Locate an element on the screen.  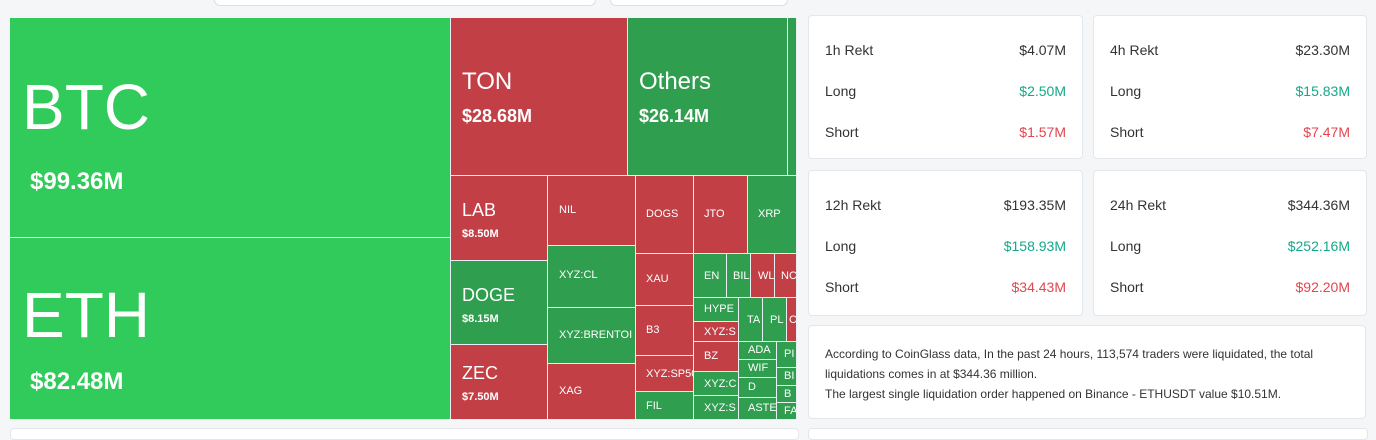
tile-xyz-sp500: XYZ:SP50 is located at coordinates (665, 374).